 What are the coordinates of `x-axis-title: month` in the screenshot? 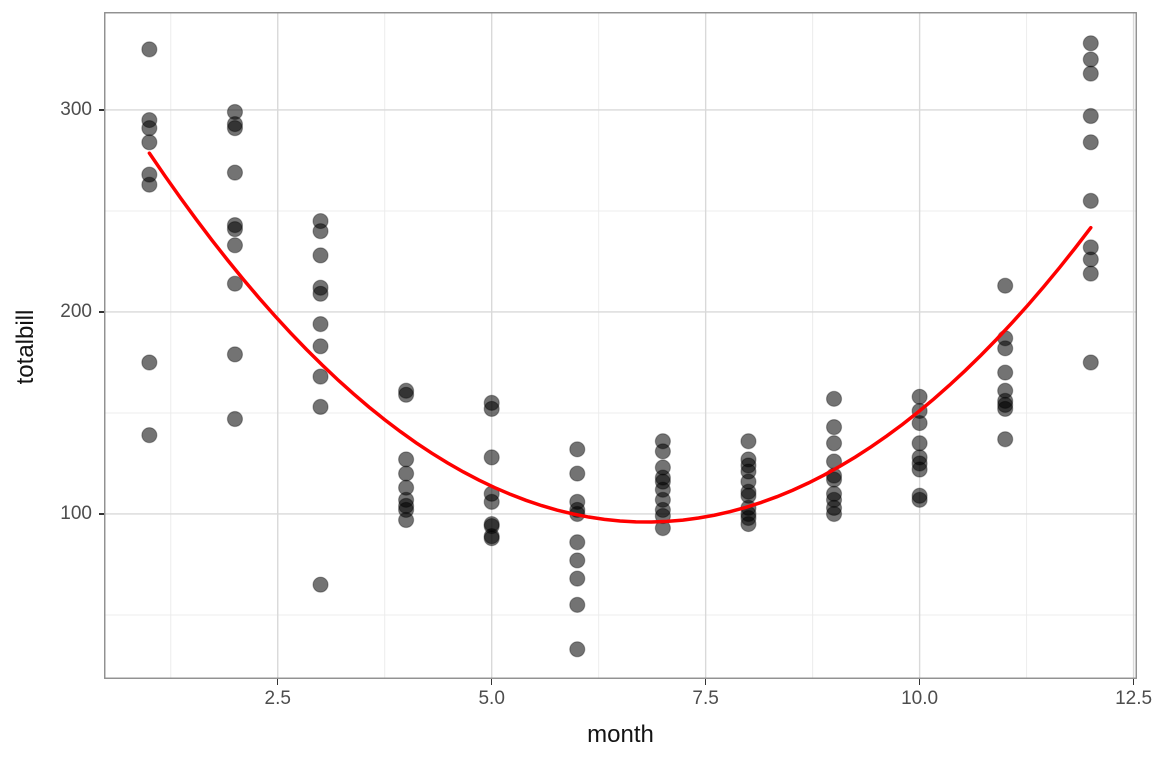 It's located at (620, 734).